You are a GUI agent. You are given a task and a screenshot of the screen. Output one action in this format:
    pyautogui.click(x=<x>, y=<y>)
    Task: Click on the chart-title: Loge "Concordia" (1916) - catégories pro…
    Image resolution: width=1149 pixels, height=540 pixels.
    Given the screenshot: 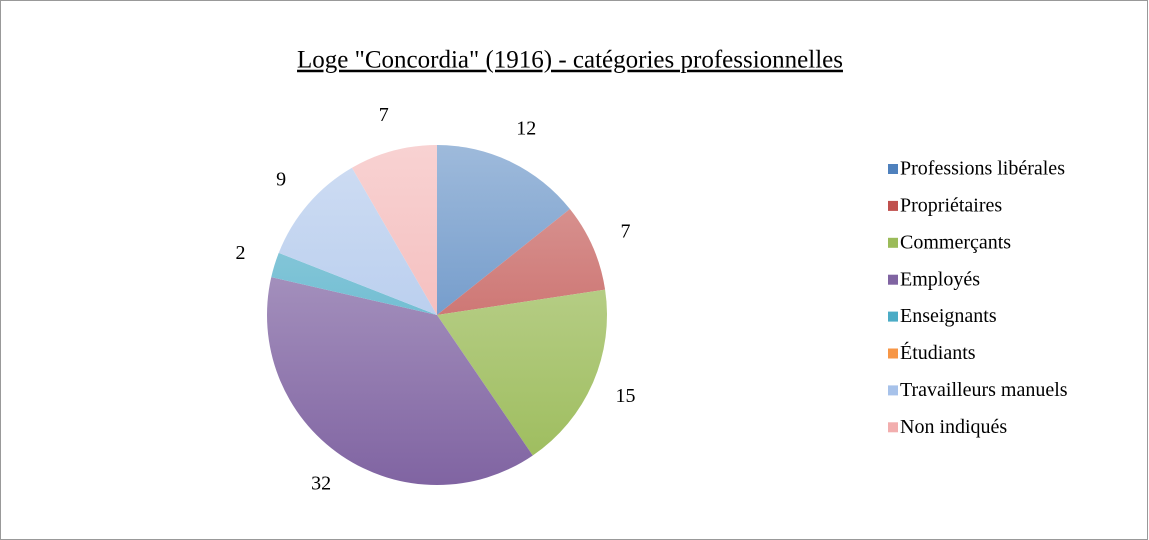 What is the action you would take?
    pyautogui.click(x=570, y=60)
    